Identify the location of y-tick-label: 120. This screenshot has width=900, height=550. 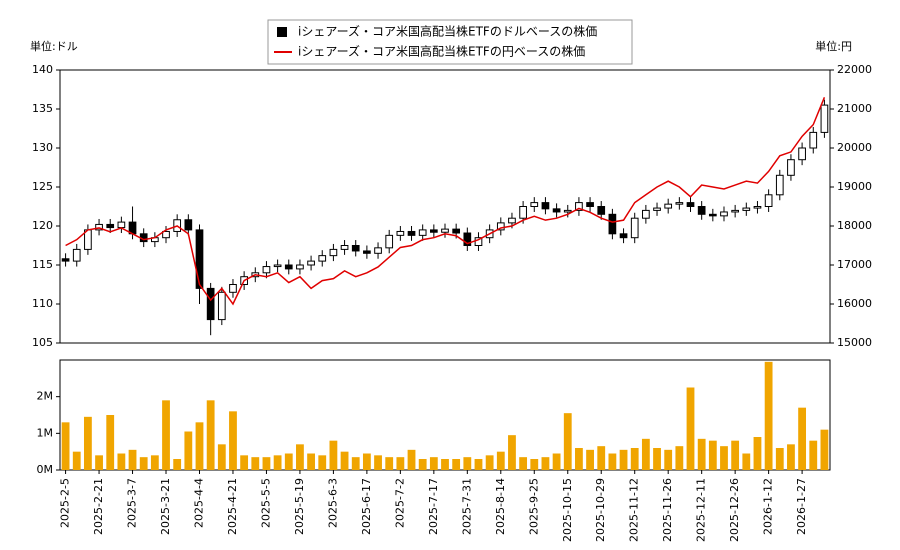
(42, 225).